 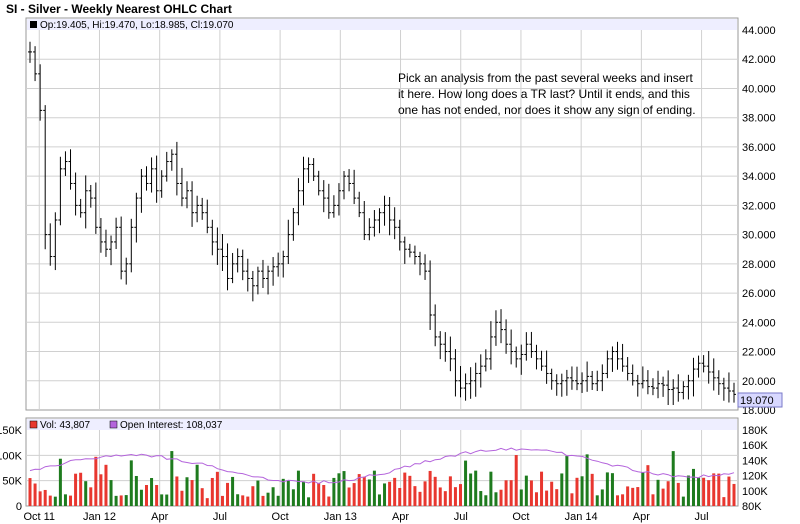 I want to click on open-interest-label: Open Interest: 108,037, so click(x=171, y=425).